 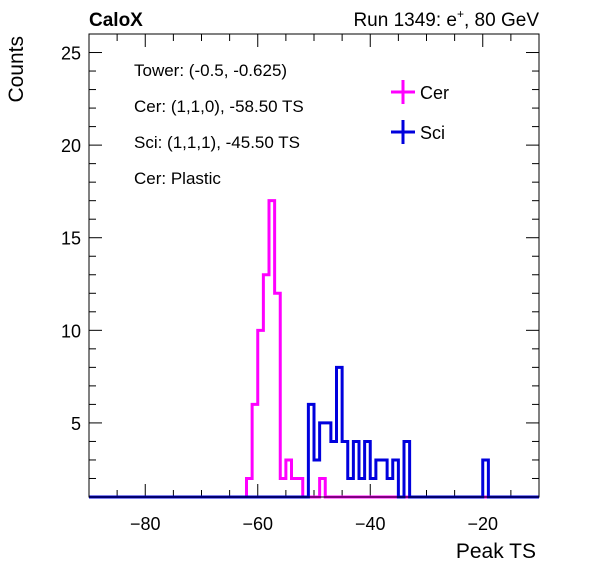 I want to click on y-tick-label: 25, so click(x=71, y=54).